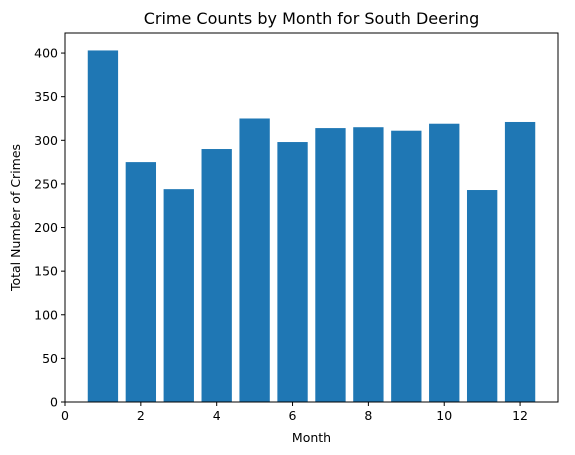  I want to click on x-tick-label: 4, so click(217, 415).